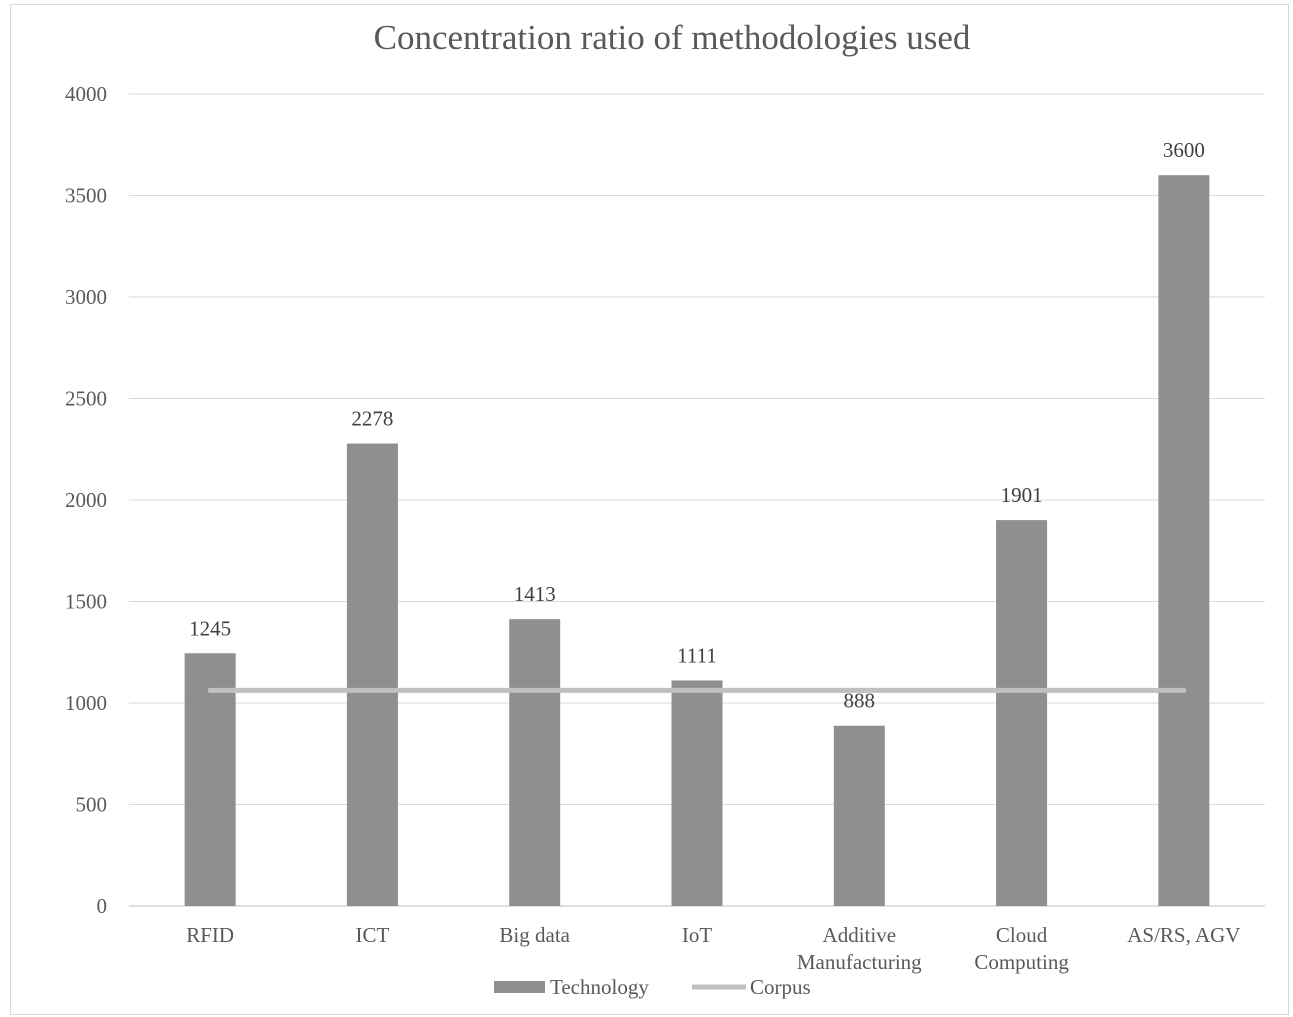 The height and width of the screenshot is (1017, 1293). I want to click on y-tick-label: 1500, so click(86, 602).